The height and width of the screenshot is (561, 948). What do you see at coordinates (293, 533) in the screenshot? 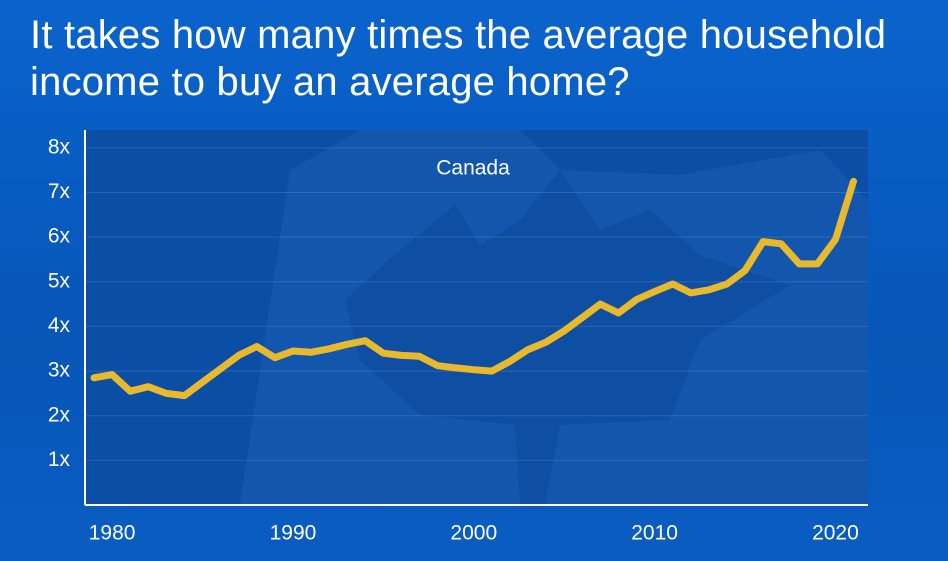
I see `x-tick-label: 1990` at bounding box center [293, 533].